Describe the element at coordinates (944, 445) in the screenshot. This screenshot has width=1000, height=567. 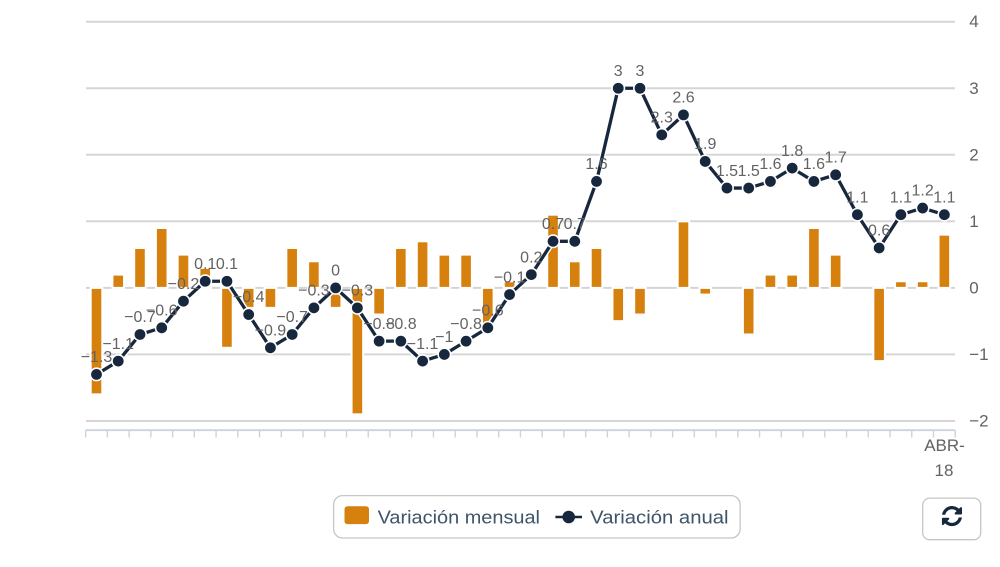
I see `svg-text: ABR-` at that location.